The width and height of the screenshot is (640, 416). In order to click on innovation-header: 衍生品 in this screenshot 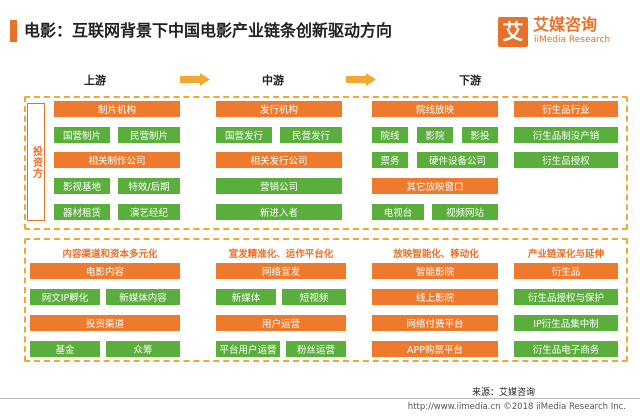, I will do `click(566, 271)`.